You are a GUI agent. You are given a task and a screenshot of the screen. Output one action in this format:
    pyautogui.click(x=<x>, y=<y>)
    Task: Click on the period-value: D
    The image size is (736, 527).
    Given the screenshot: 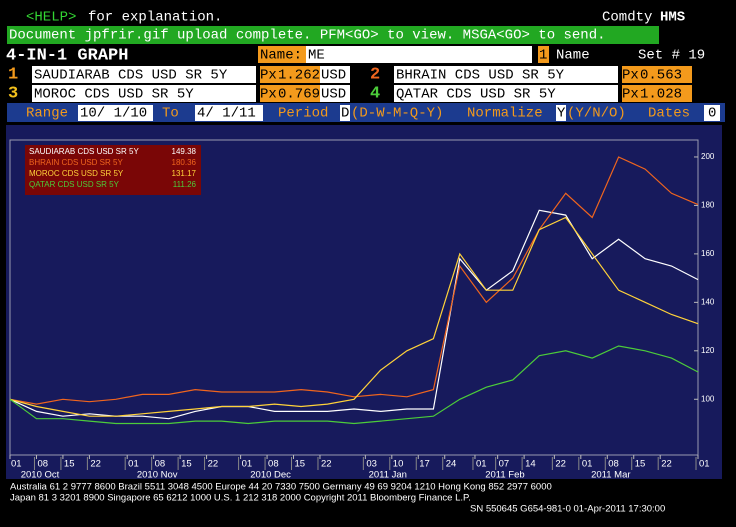 What is the action you would take?
    pyautogui.click(x=345, y=114)
    